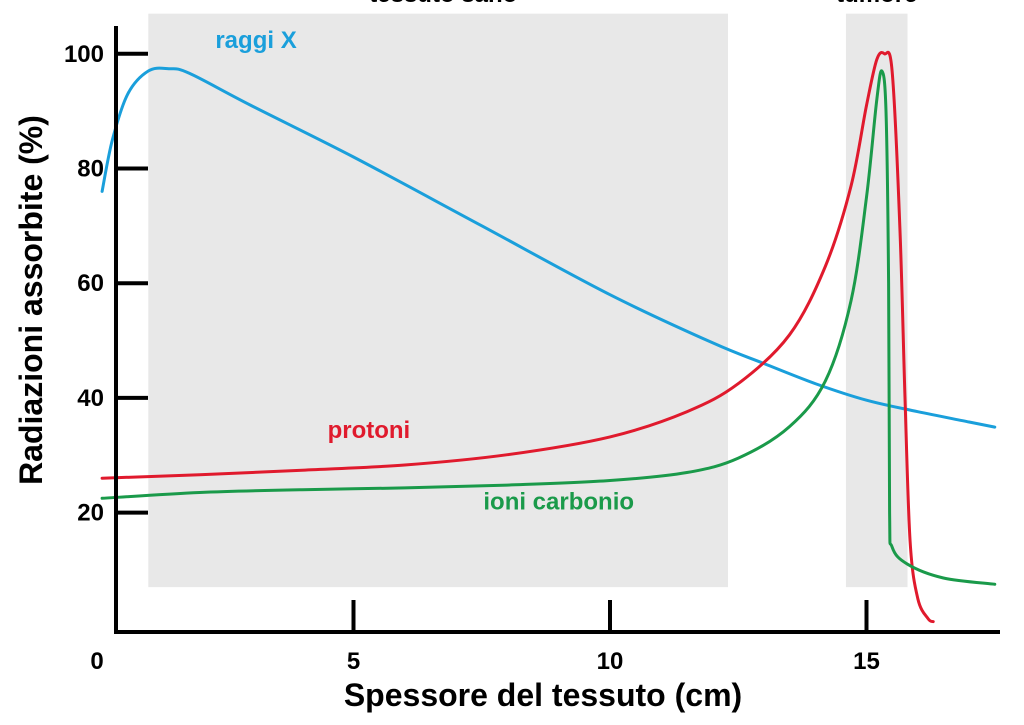 Image resolution: width=1024 pixels, height=725 pixels. I want to click on y-tick-label-80: 80, so click(90, 169).